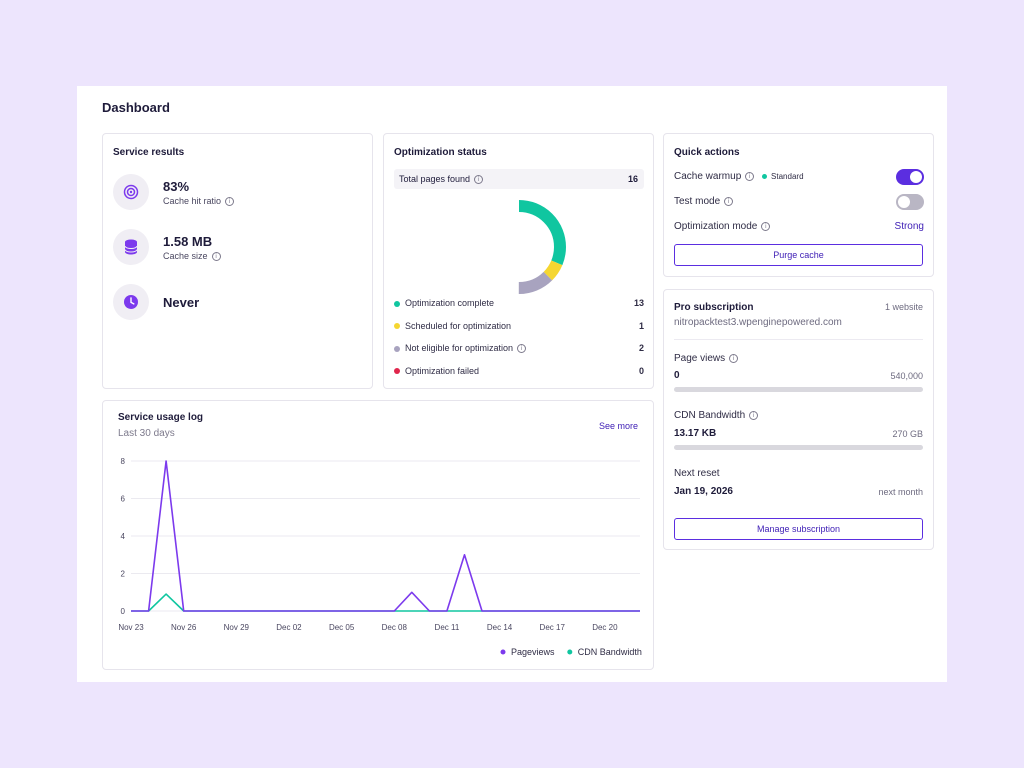 The width and height of the screenshot is (1024, 768). I want to click on legend-label: Not eligible for optimization, so click(459, 348).